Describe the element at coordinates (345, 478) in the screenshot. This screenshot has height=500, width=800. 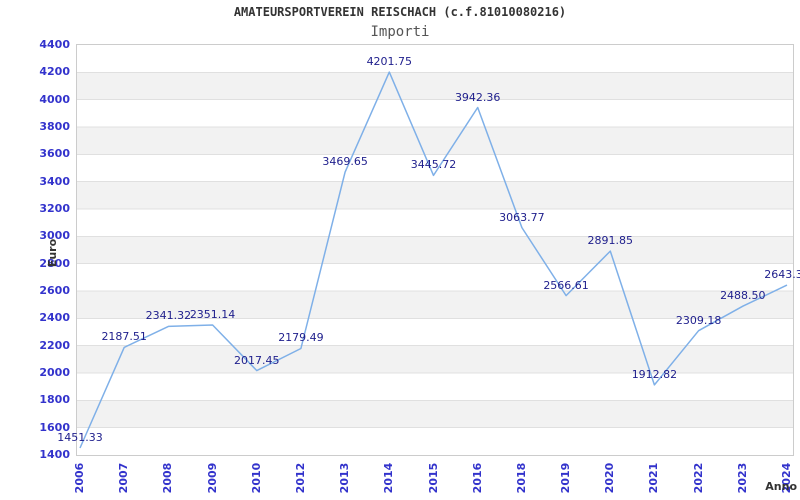
I see `x-tick-label: 2013` at that location.